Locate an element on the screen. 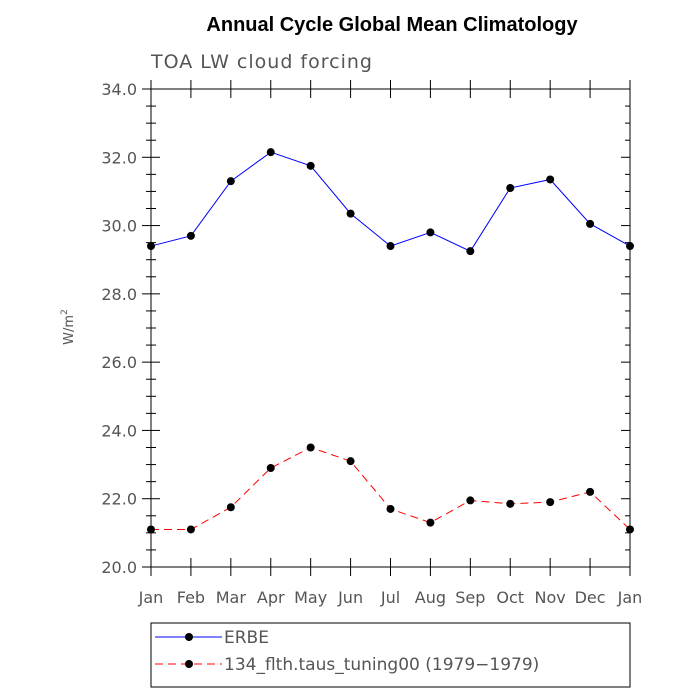  svg-text: W/m2 is located at coordinates (68, 327).